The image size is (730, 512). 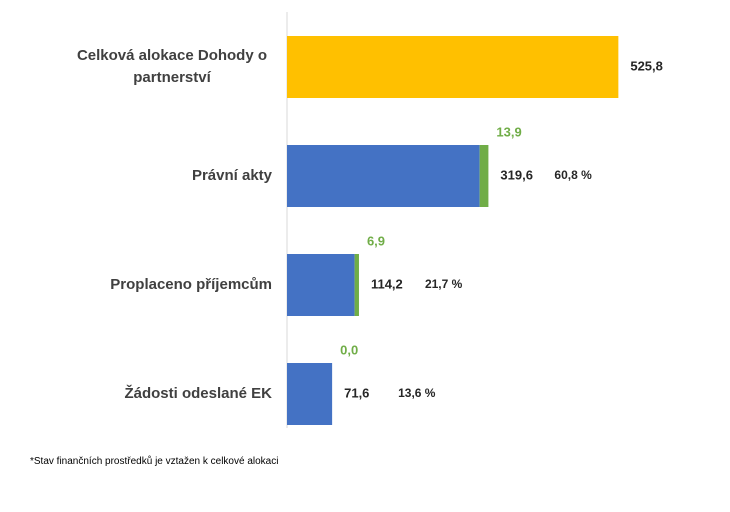 I want to click on category-label: Žádosti odeslané EK, so click(x=156, y=394).